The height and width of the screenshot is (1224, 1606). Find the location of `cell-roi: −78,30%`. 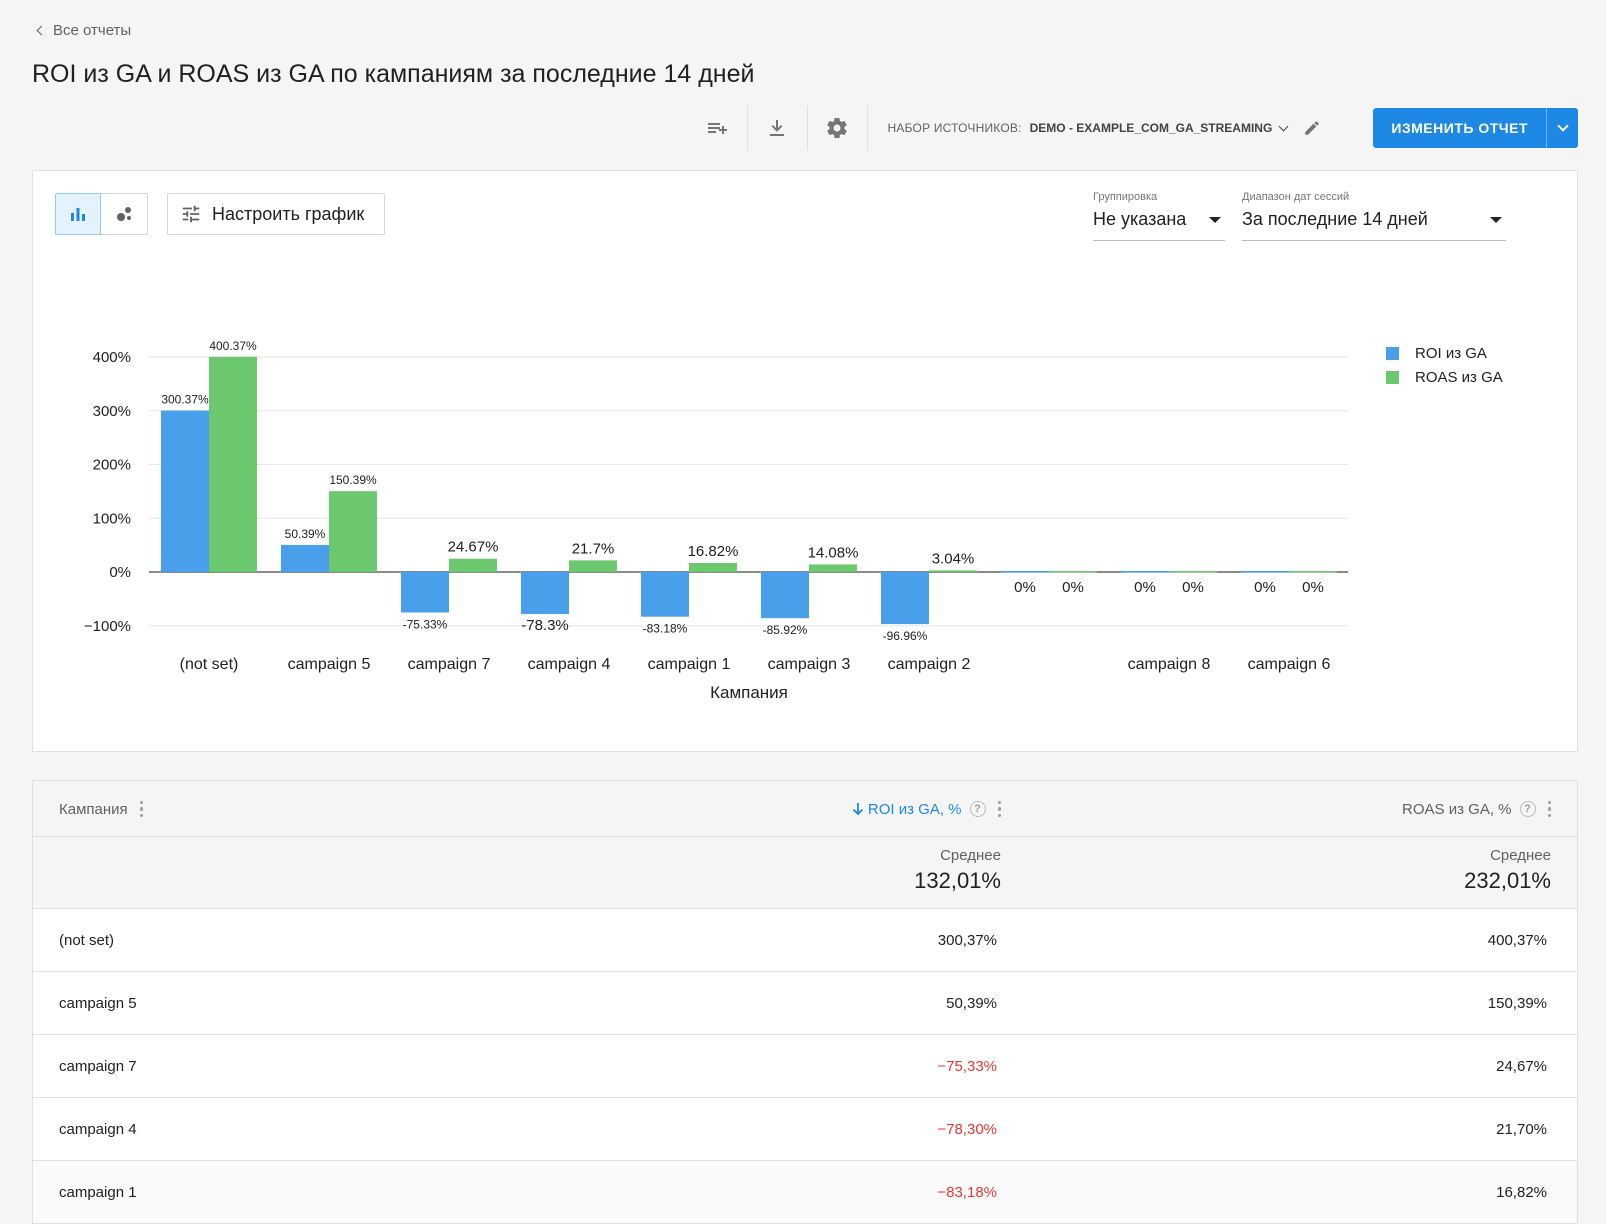

cell-roi: −78,30% is located at coordinates (967, 1129).